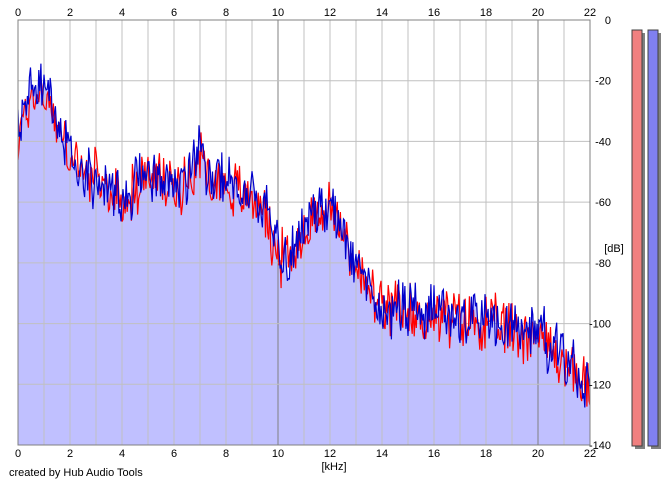  Describe the element at coordinates (382, 13) in the screenshot. I see `x-tick-label-top: 14` at that location.